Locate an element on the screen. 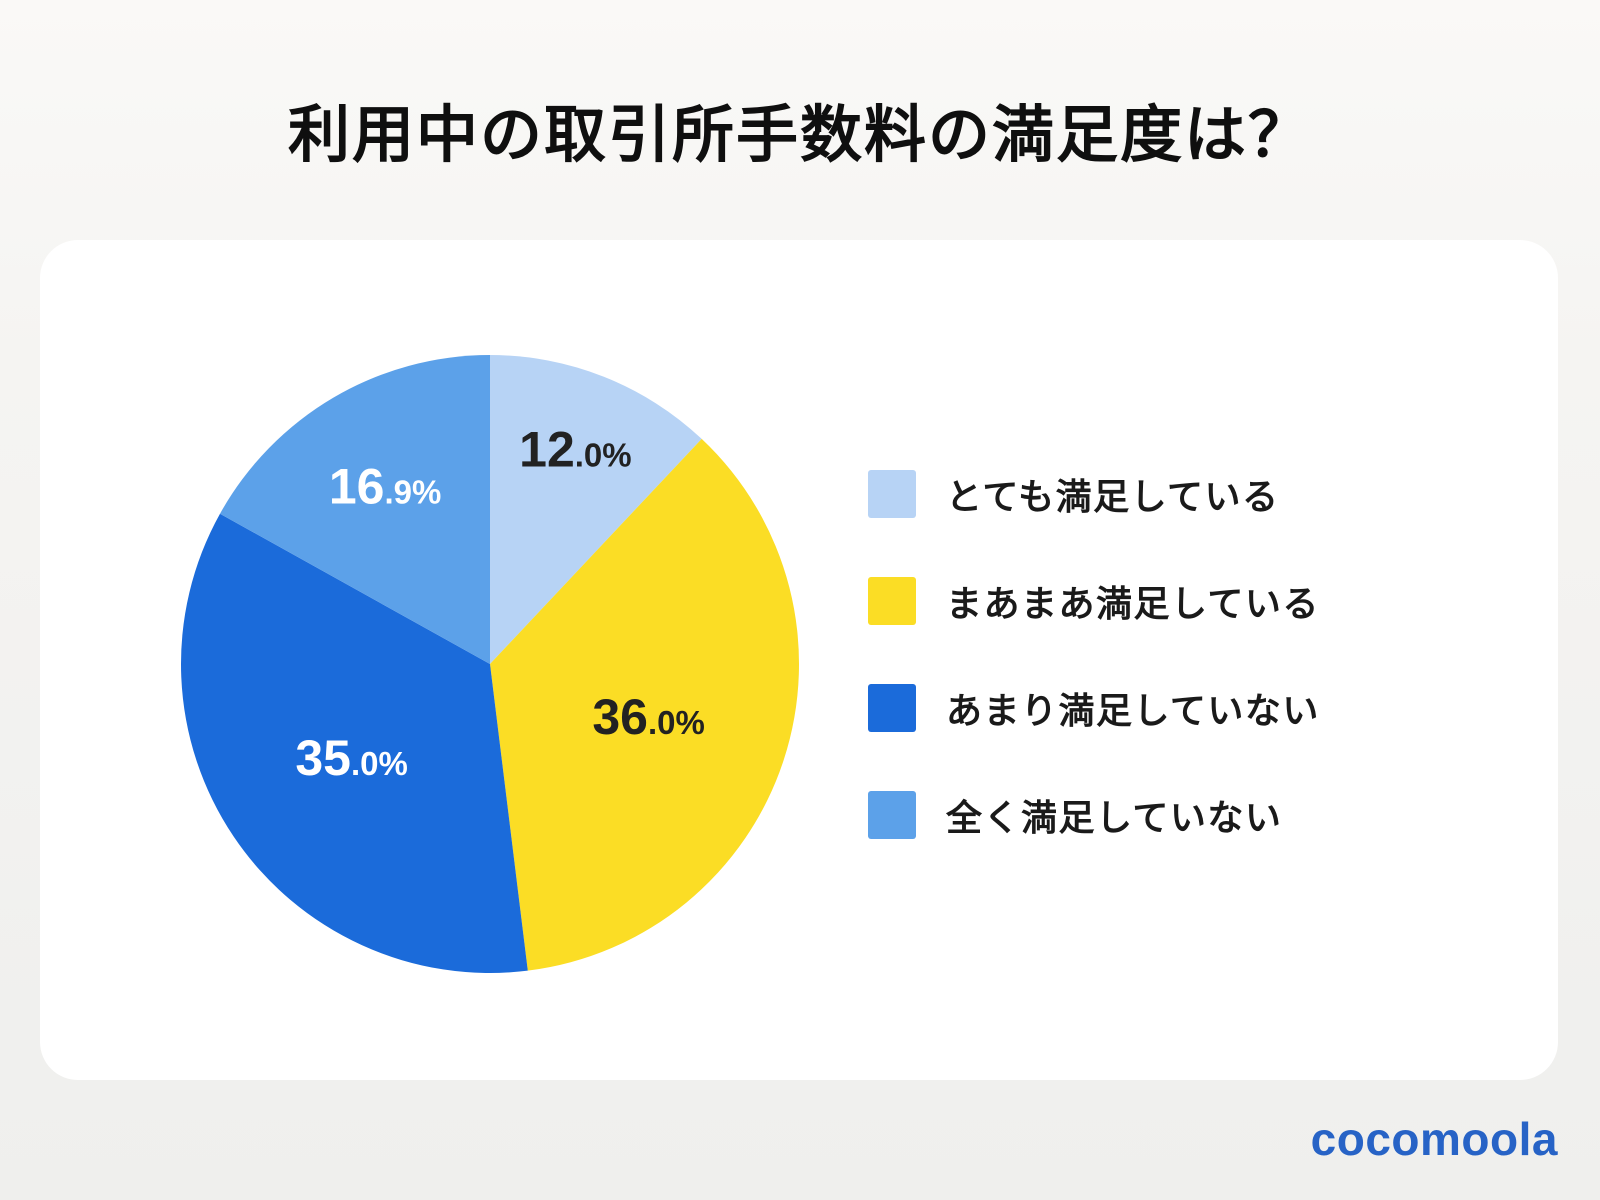  pie-slice-label-2: 35.0% is located at coordinates (351, 758).